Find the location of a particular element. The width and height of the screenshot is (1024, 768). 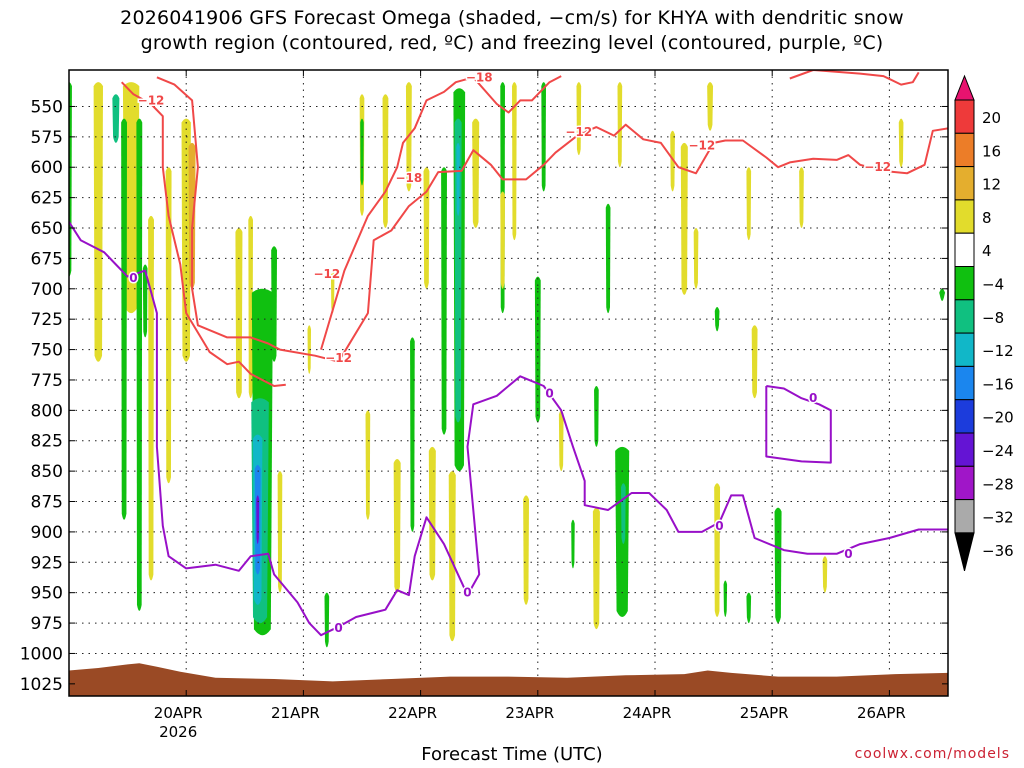

x-tick-sublabel-year: 2026 is located at coordinates (178, 732).